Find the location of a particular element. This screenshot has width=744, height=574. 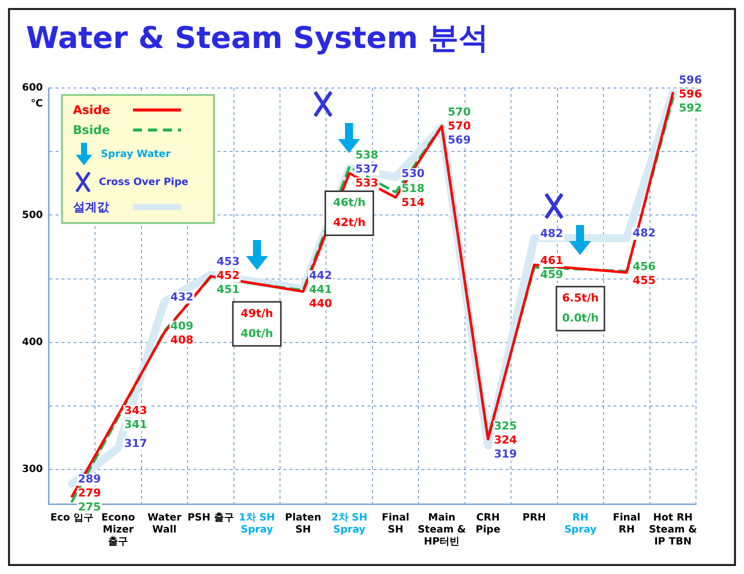

data-label: 461 is located at coordinates (552, 260).